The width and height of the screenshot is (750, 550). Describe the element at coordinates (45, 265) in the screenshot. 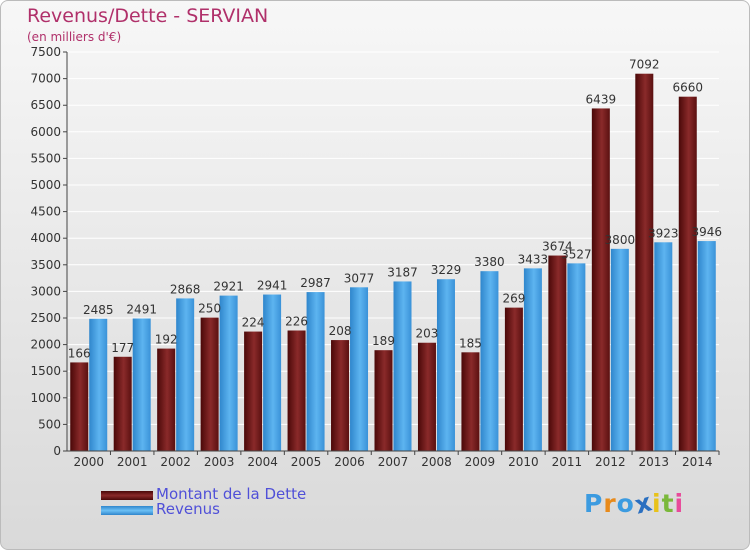

I see `y-tick-label: 3500` at that location.